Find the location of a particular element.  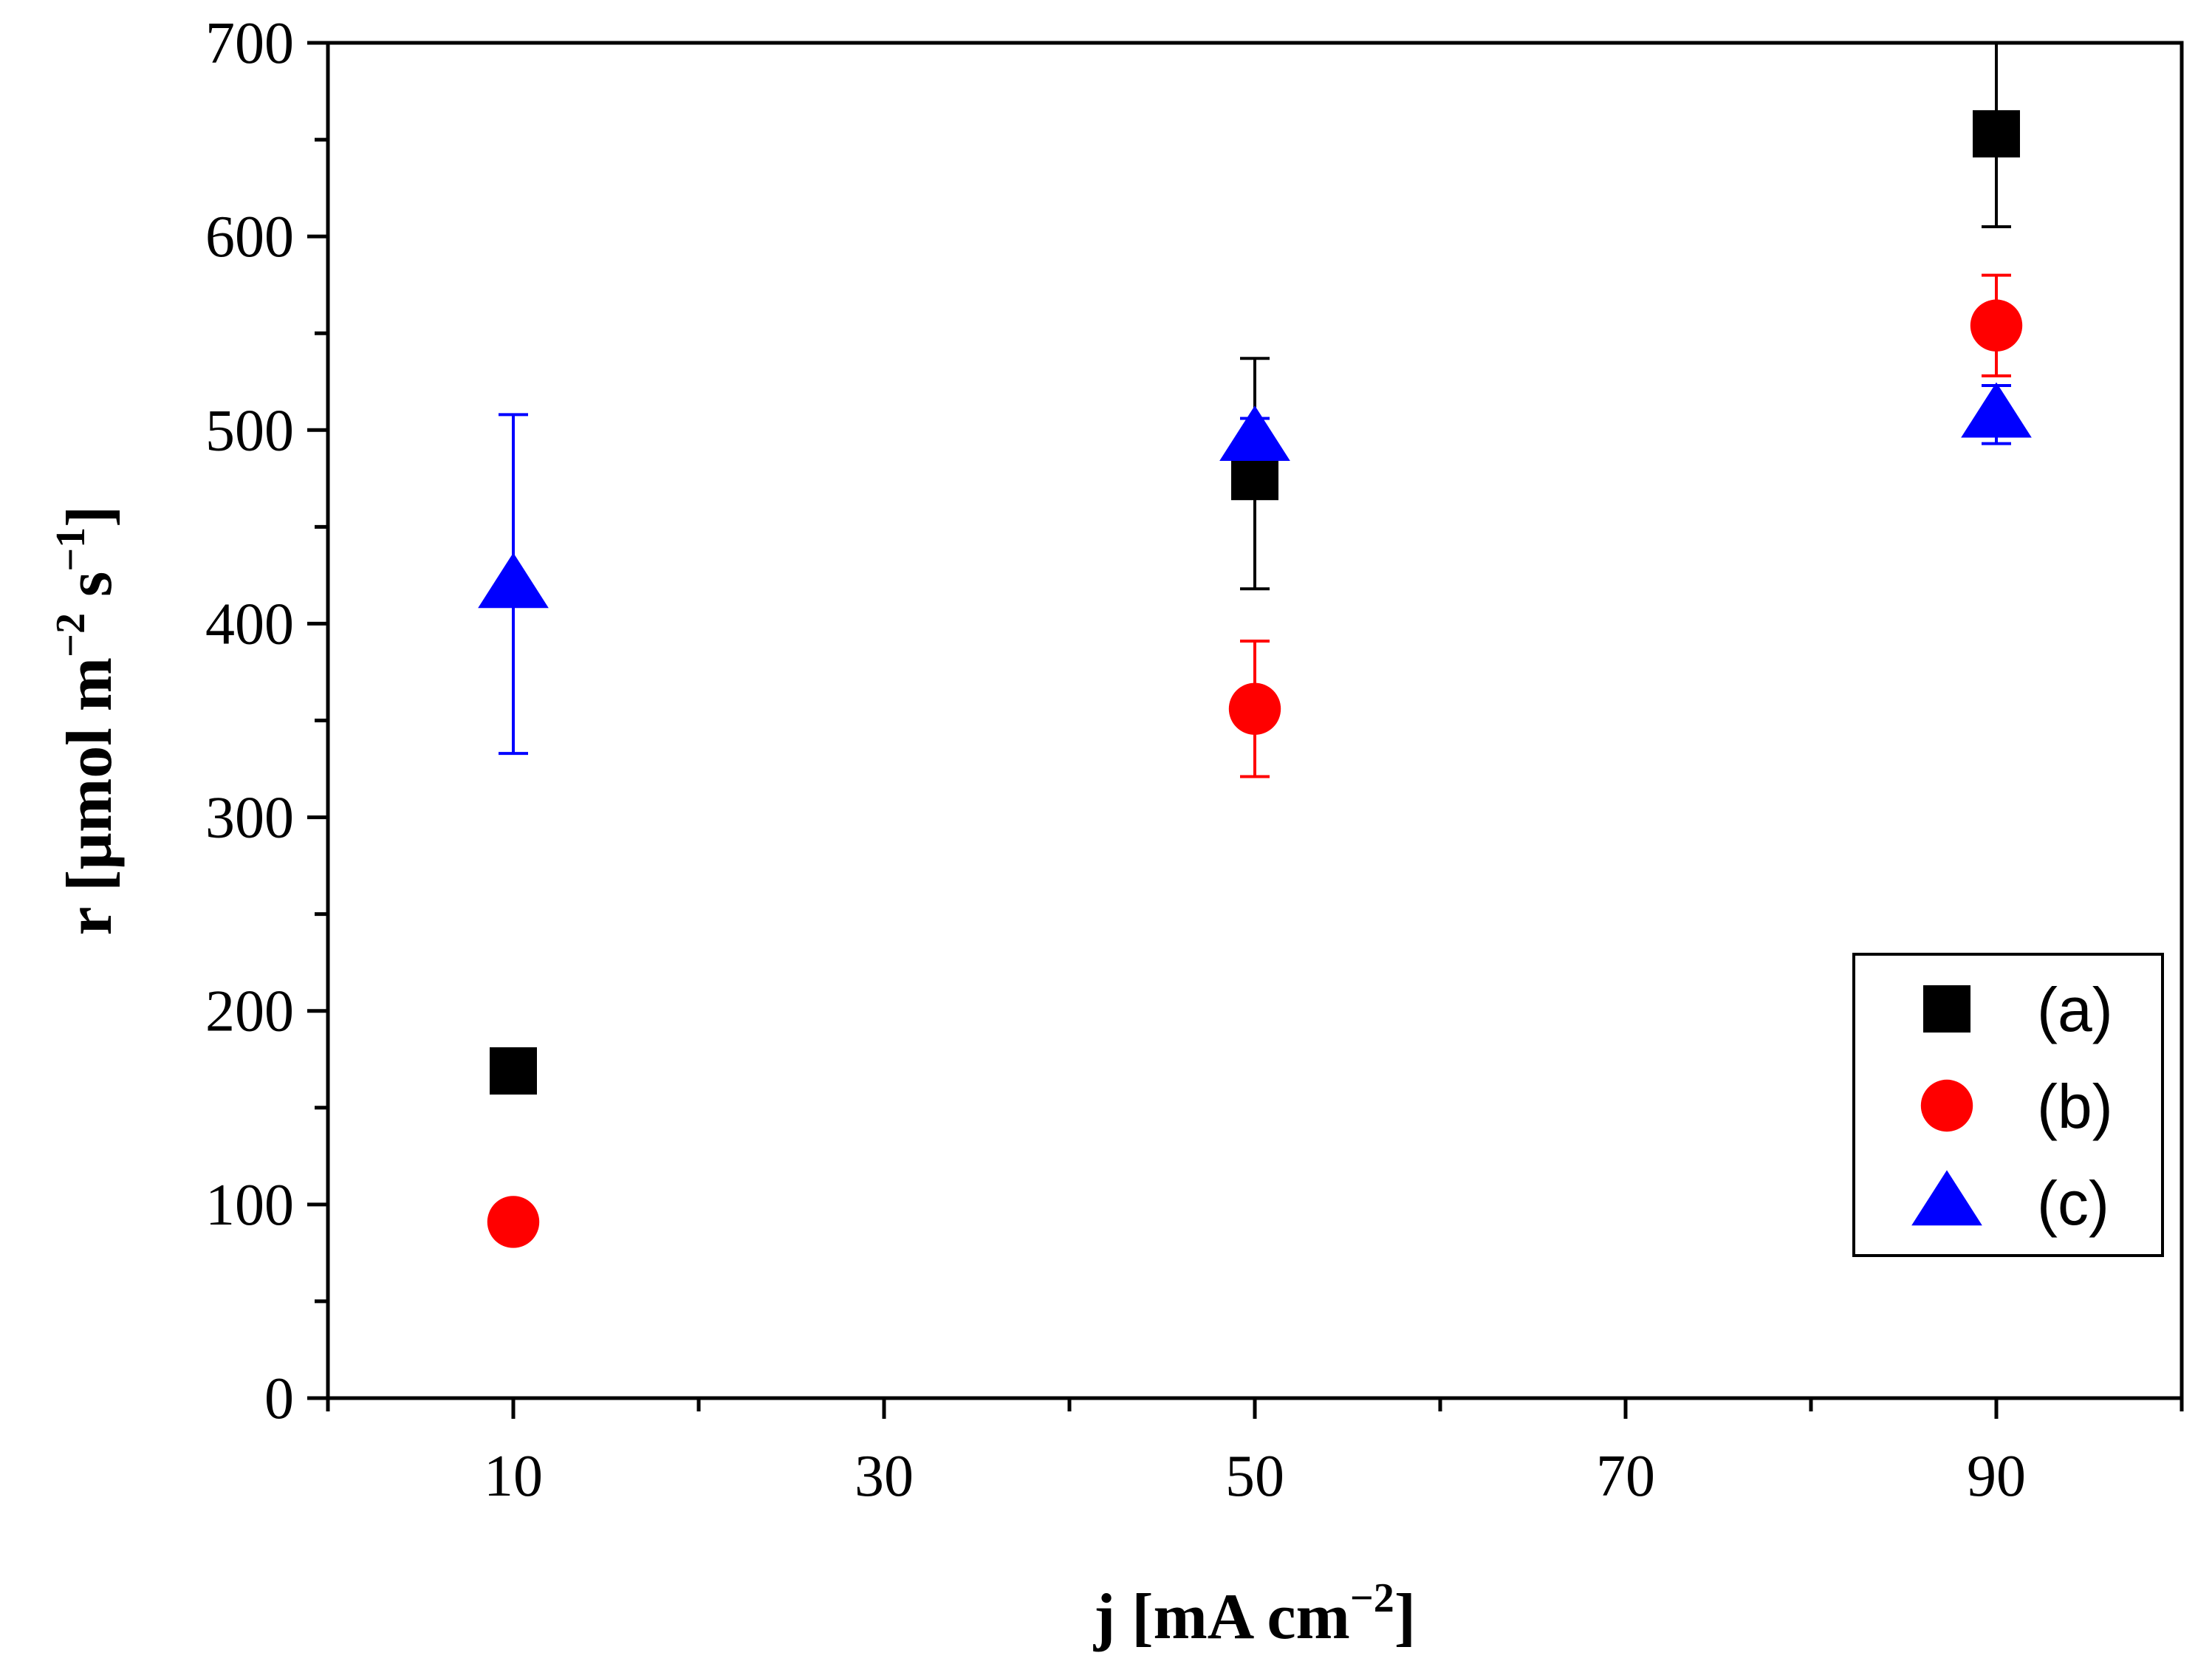

y-tick-label: 300 is located at coordinates (249, 818).